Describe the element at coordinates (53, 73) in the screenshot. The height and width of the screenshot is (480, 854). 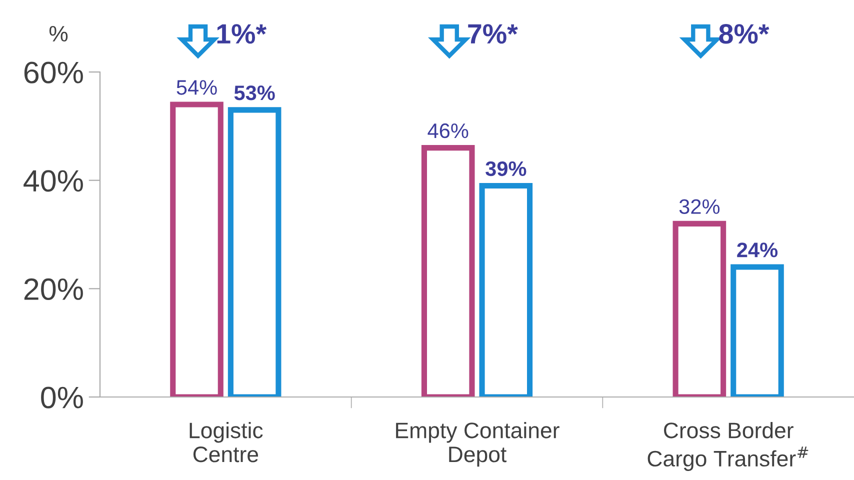
I see `y-tick-label: 60%` at that location.